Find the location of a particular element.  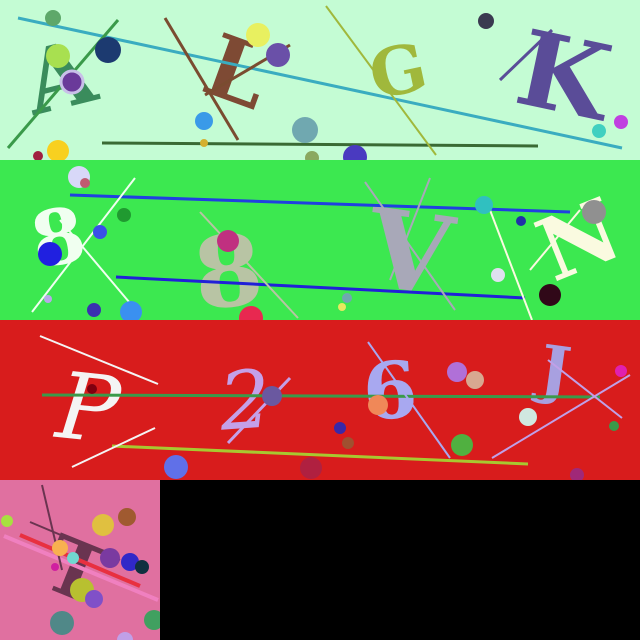

glyph-6: 6 is located at coordinates (390, 391).